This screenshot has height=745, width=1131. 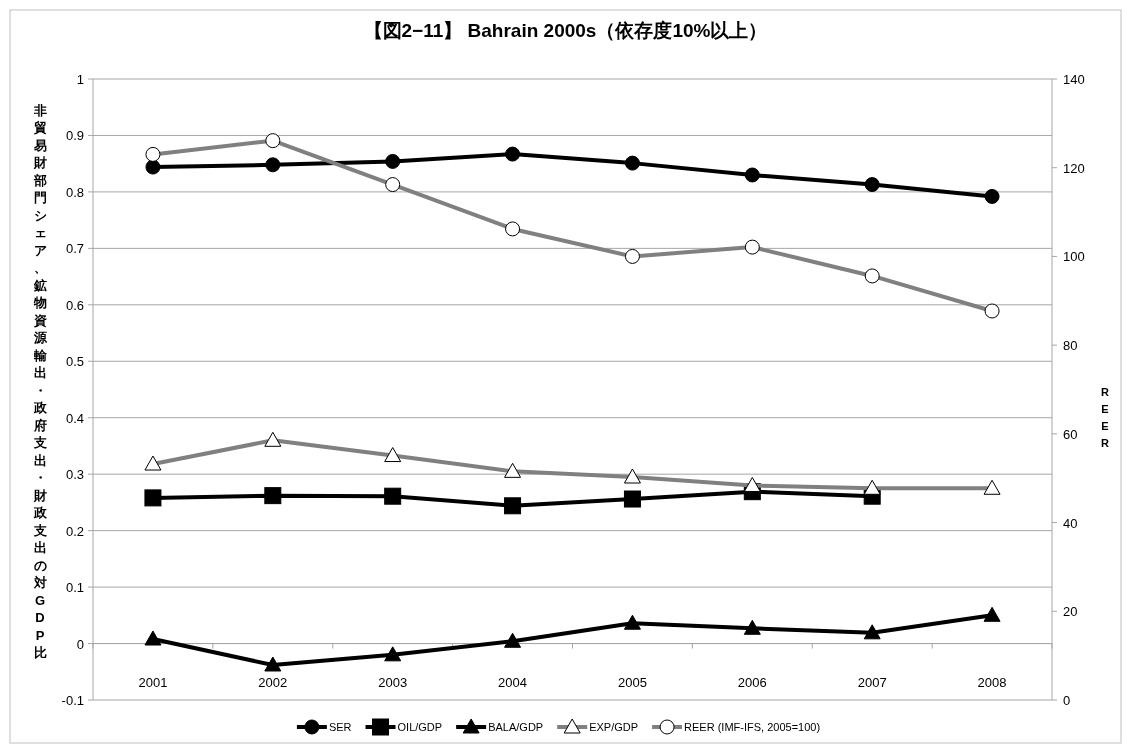 What do you see at coordinates (1074, 79) in the screenshot?
I see `y2-tick-label: 140` at bounding box center [1074, 79].